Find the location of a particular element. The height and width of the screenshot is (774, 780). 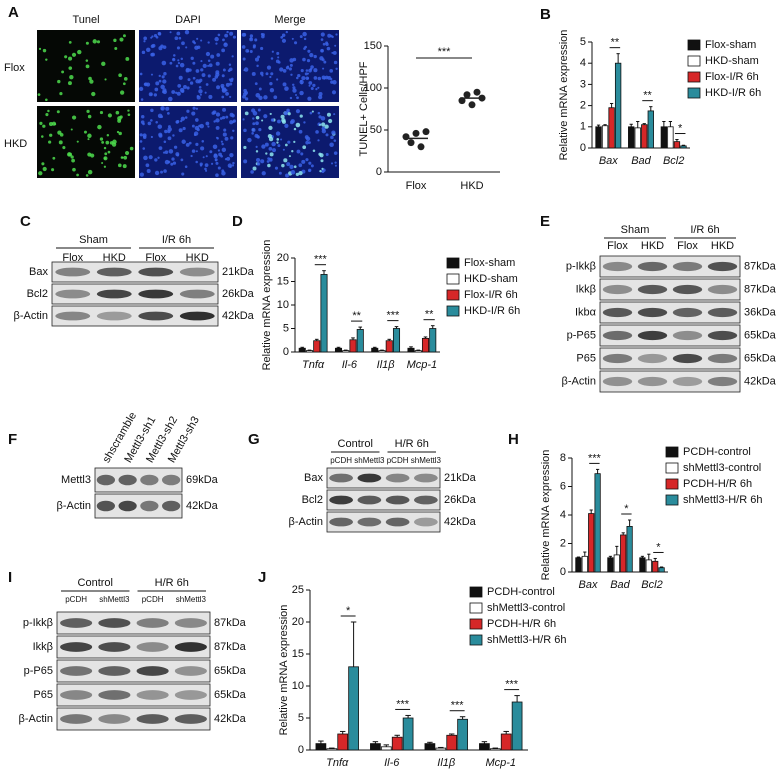

lane-label: HKD is located at coordinates (652, 246).